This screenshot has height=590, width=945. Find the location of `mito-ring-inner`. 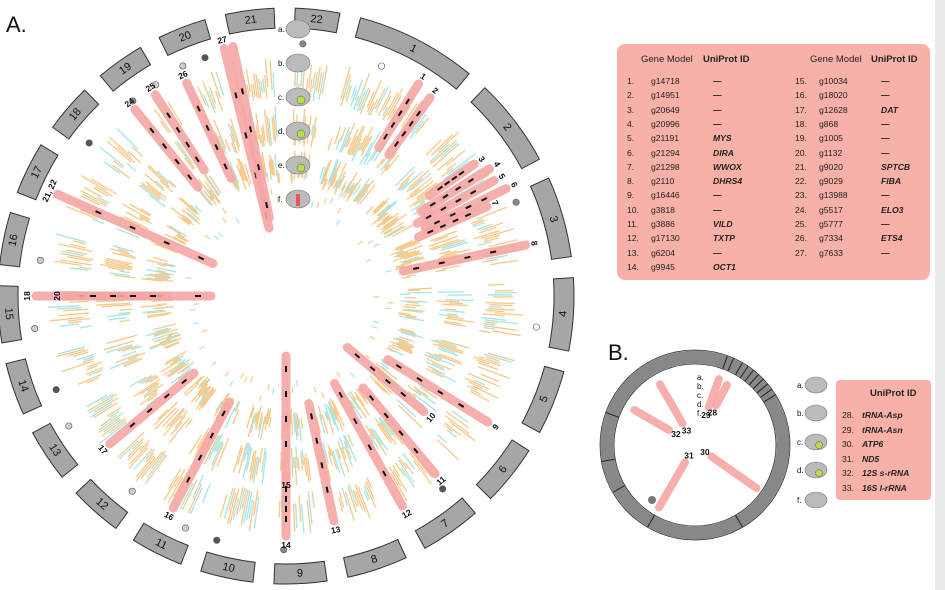

mito-ring-inner is located at coordinates (695, 445).